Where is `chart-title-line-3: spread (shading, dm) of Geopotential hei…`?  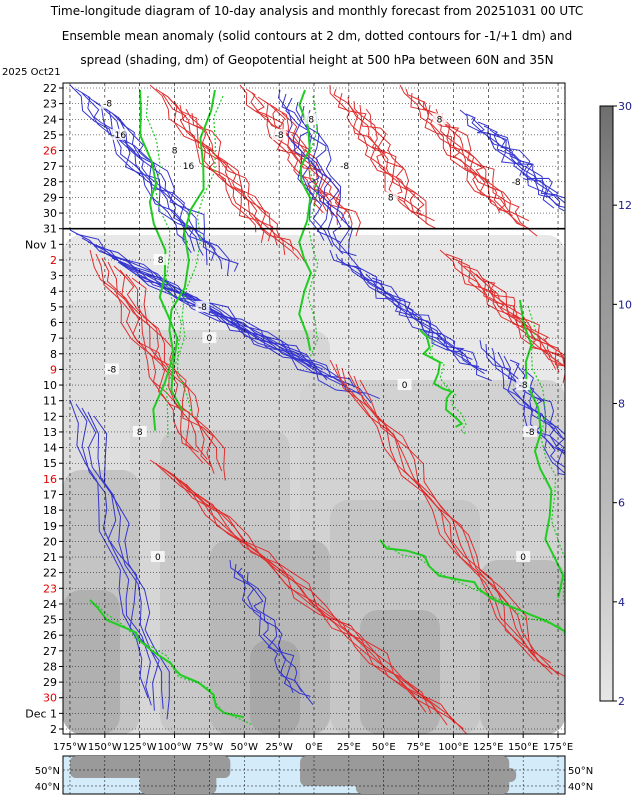
chart-title-line-3: spread (shading, dm) of Geopotential hei… is located at coordinates (317, 60).